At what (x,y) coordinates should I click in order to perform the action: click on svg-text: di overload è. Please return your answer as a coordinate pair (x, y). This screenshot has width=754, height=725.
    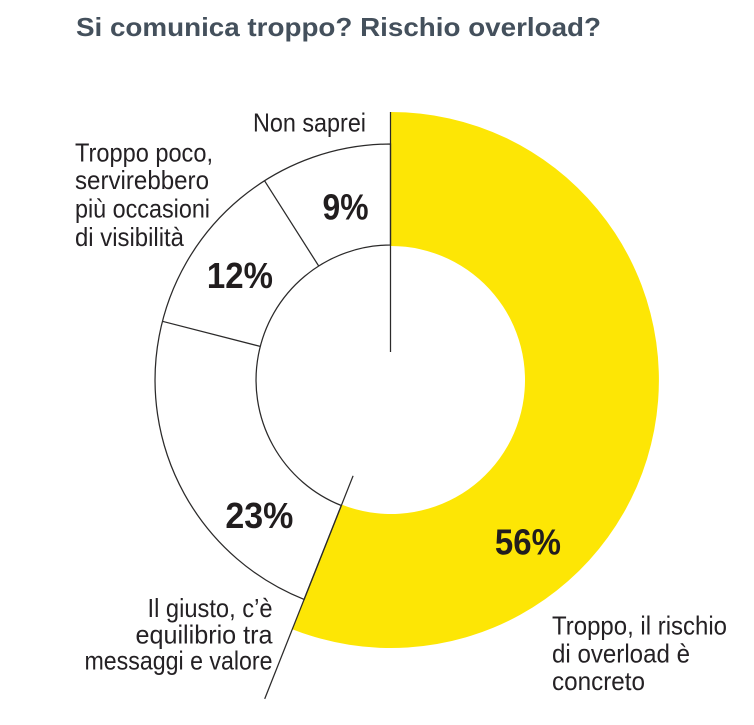
    Looking at the image, I should click on (621, 653).